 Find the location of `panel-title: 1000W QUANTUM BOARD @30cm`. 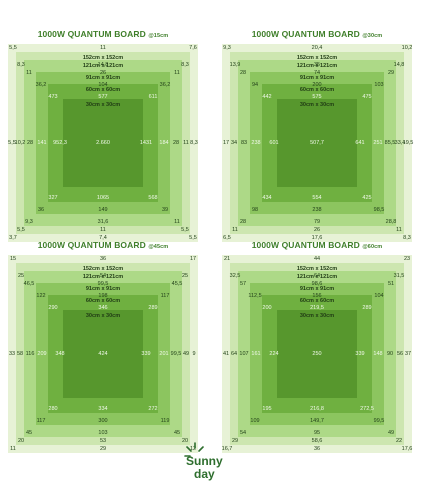

panel-title: 1000W QUANTUM BOARD @30cm is located at coordinates (317, 34).